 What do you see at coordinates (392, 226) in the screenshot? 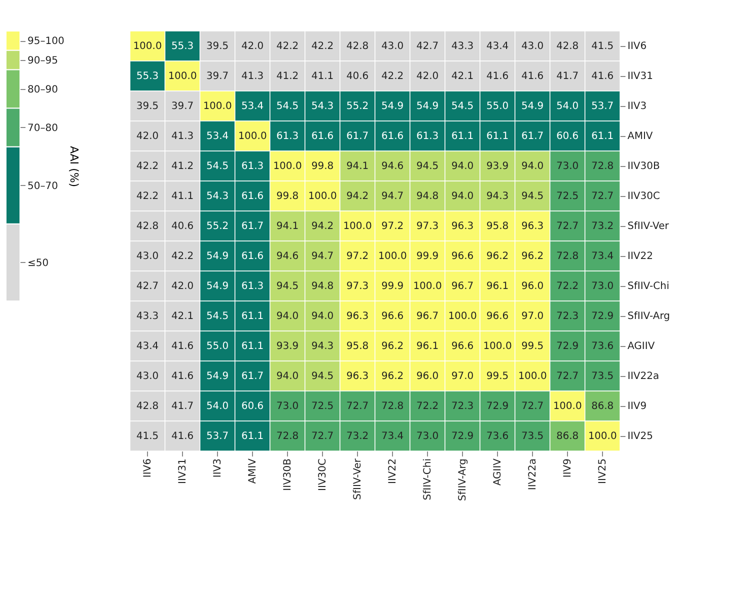
I see `data-label: 97.2` at bounding box center [392, 226].